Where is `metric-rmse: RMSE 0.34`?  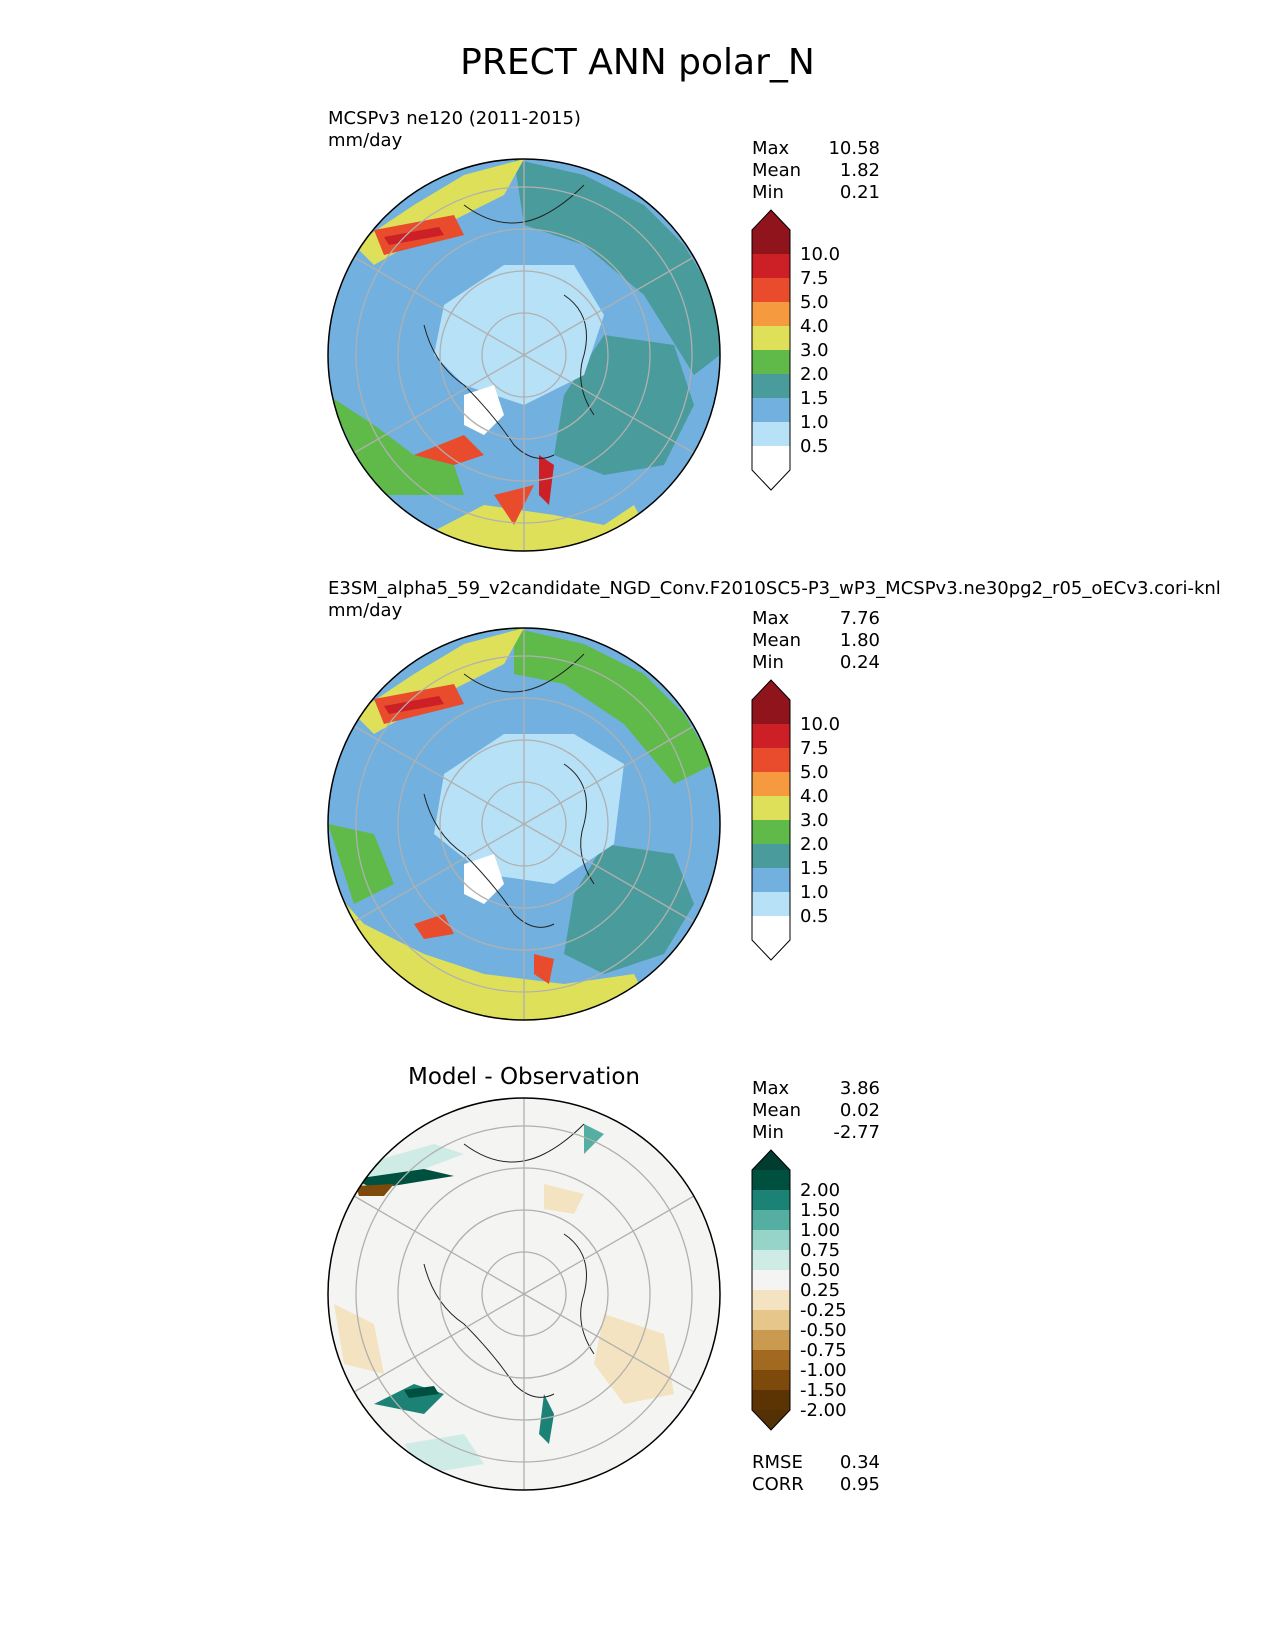
metric-rmse: RMSE 0.34 is located at coordinates (816, 1462).